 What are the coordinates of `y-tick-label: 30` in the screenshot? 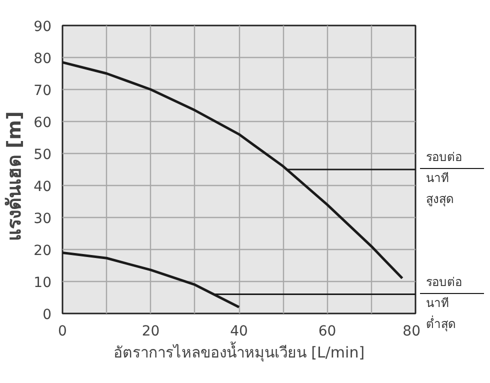 It's located at (43, 219).